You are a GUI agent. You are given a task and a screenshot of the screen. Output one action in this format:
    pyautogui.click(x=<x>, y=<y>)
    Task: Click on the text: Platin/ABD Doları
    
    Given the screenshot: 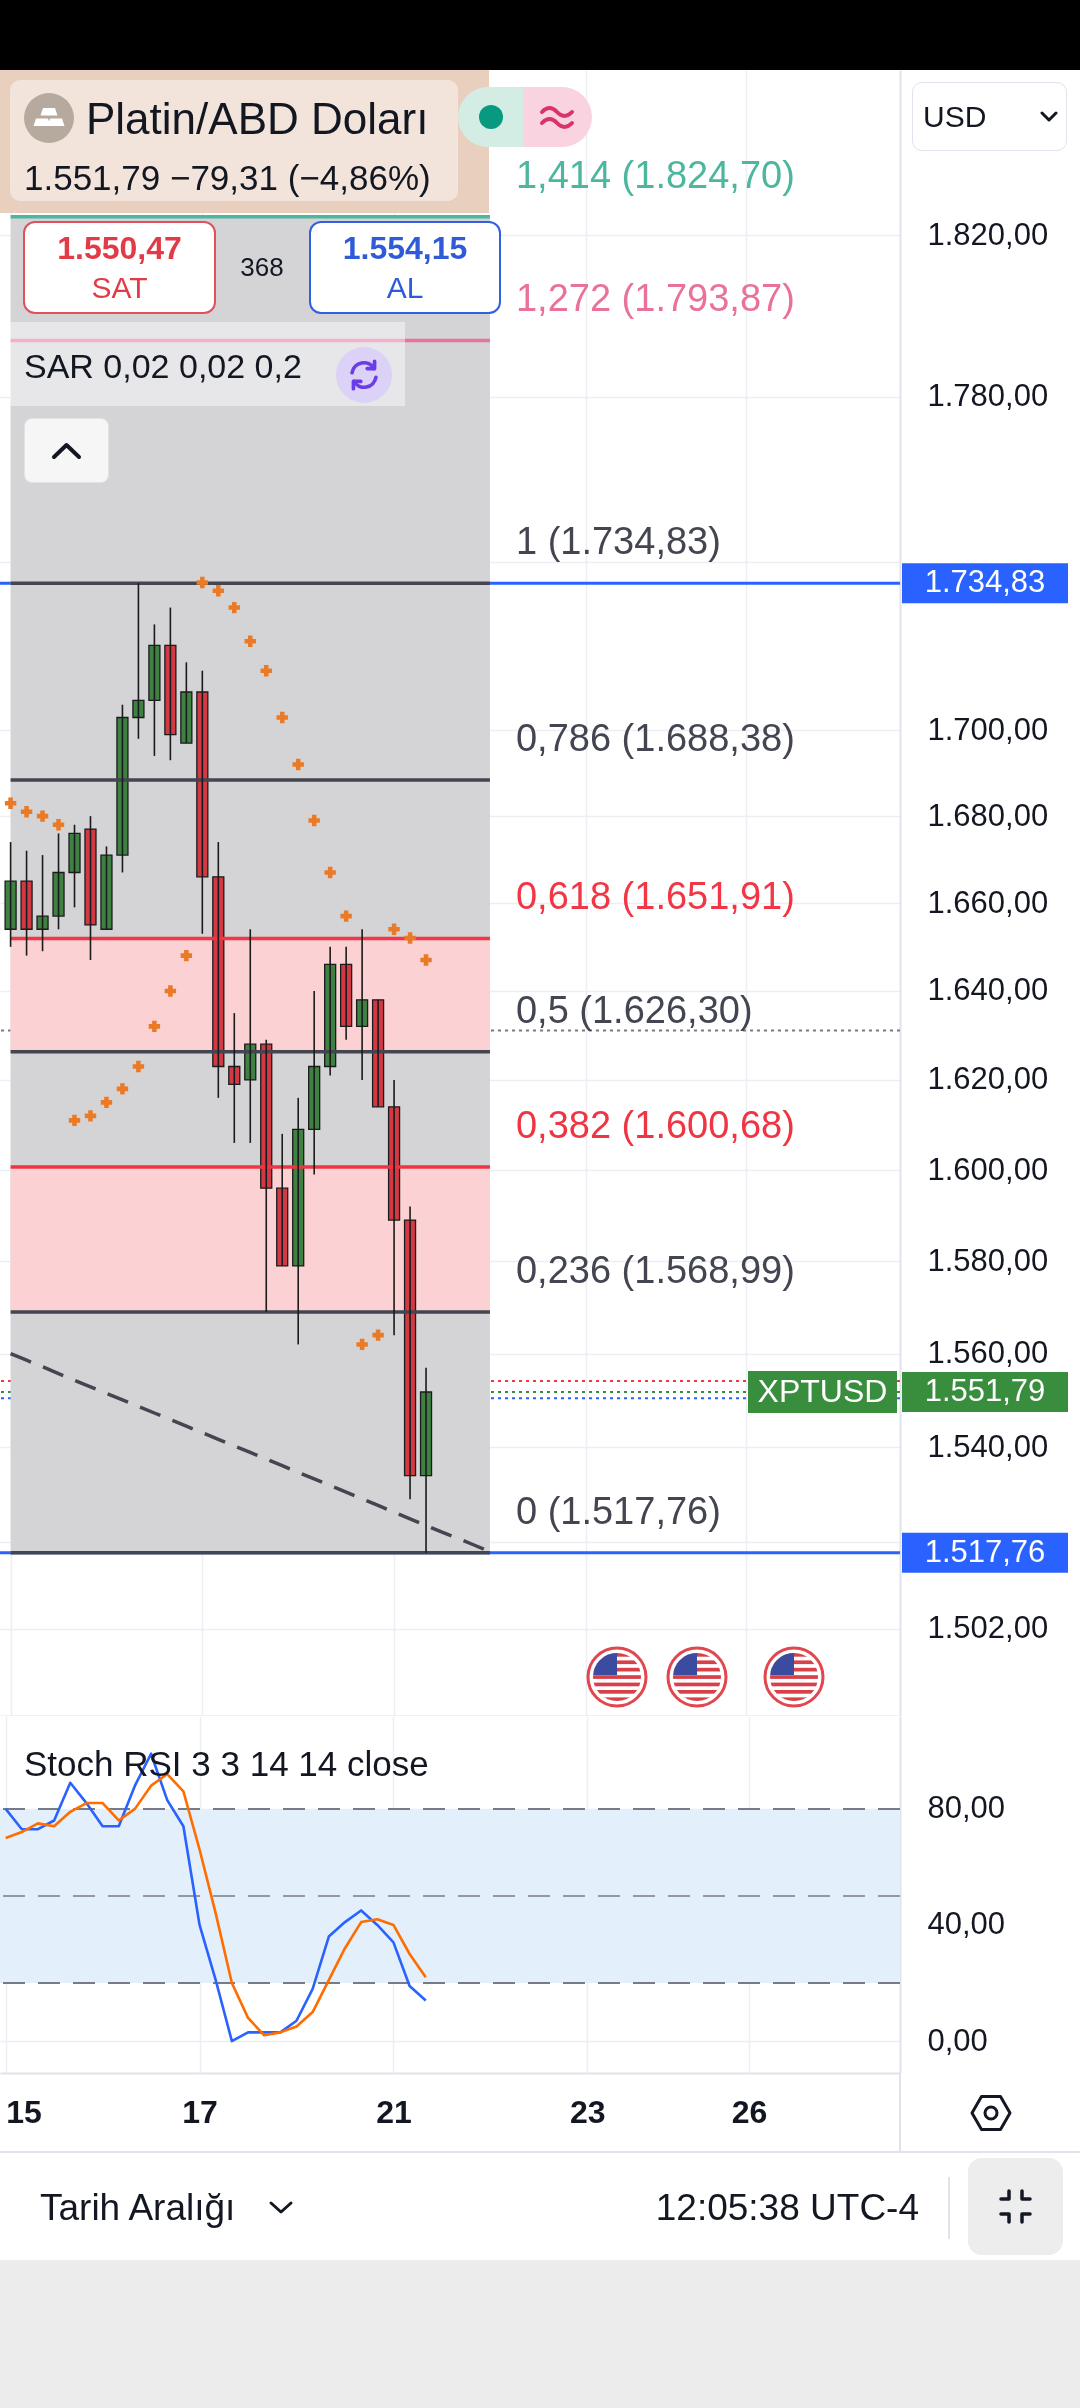 What is the action you would take?
    pyautogui.click(x=257, y=118)
    